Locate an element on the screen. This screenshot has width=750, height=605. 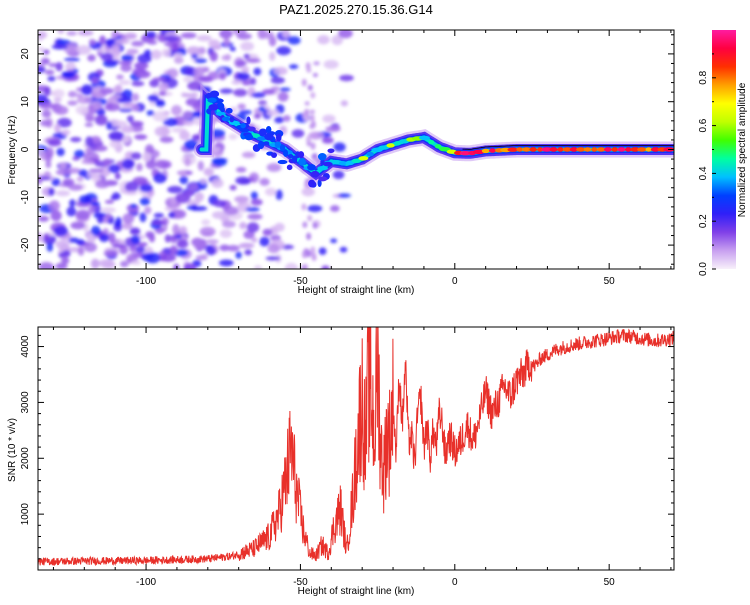
snr-ylabel: SNR (10 * v/v) is located at coordinates (12, 450).